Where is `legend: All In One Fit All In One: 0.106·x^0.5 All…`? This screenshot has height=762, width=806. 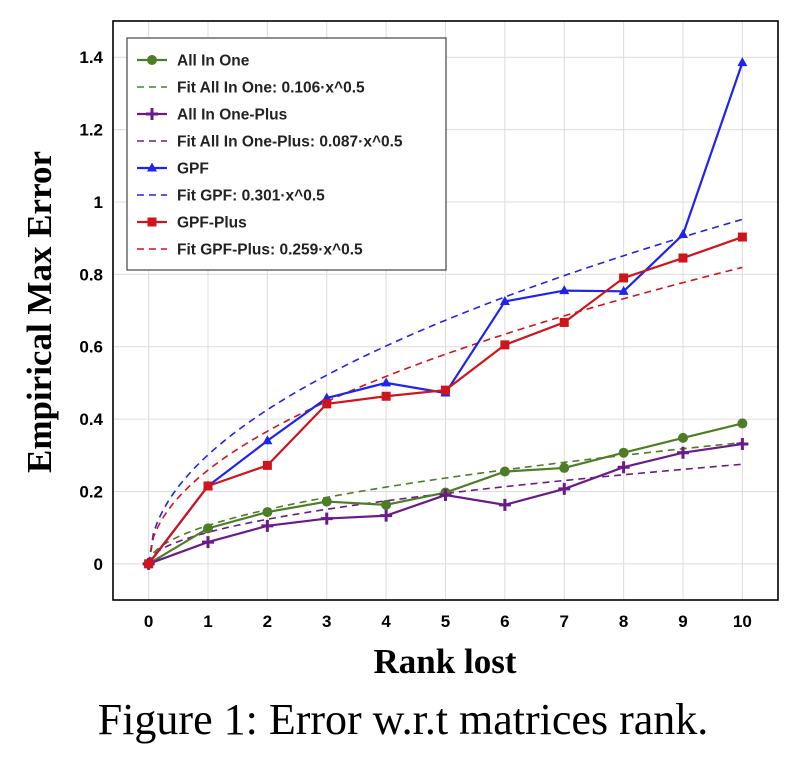 legend: All In One Fit All In One: 0.106·x^0.5 All… is located at coordinates (286, 154).